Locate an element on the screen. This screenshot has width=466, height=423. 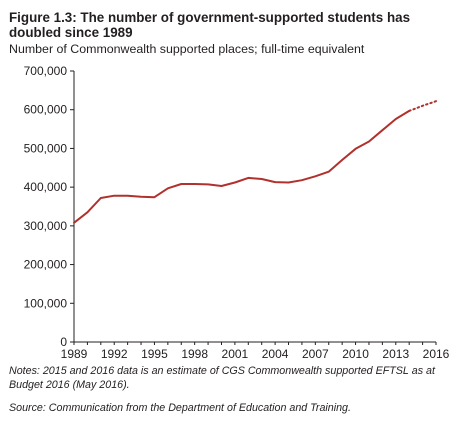
x-tick-label: 2010 is located at coordinates (355, 354).